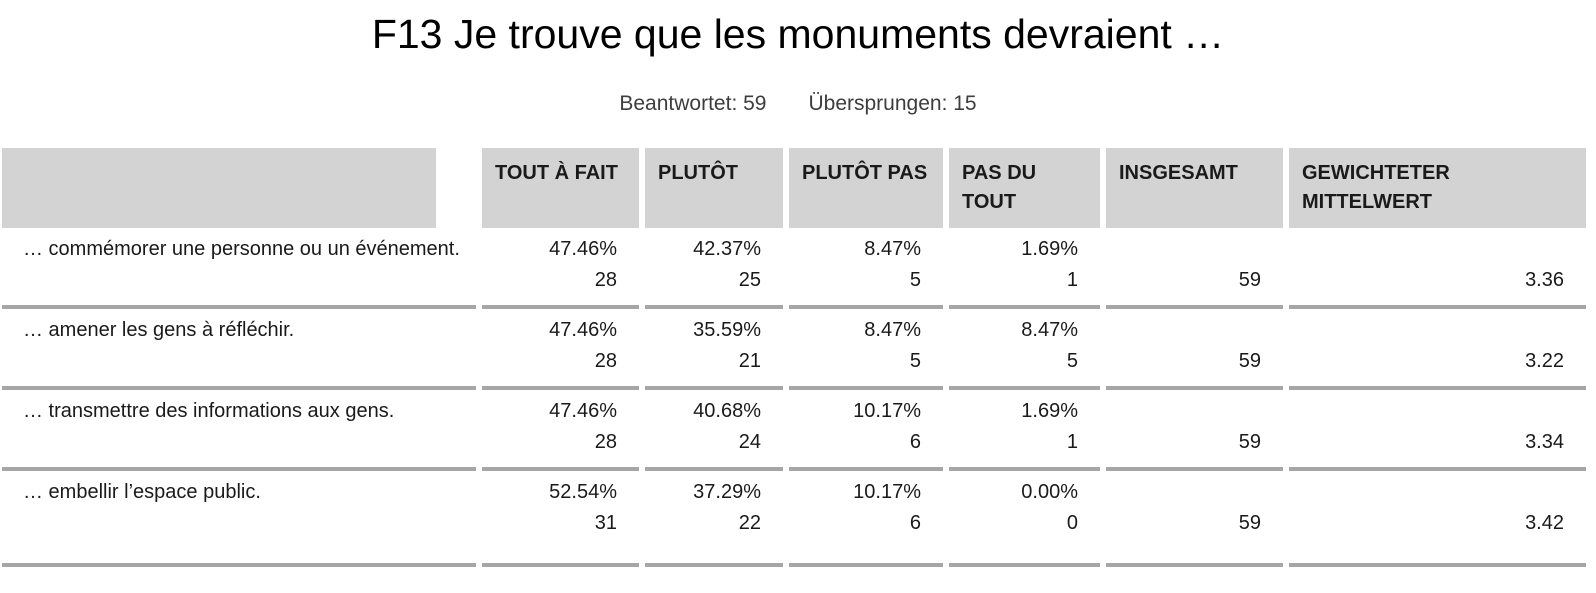 This screenshot has width=1596, height=593. I want to click on count-value: 0, so click(1072, 523).